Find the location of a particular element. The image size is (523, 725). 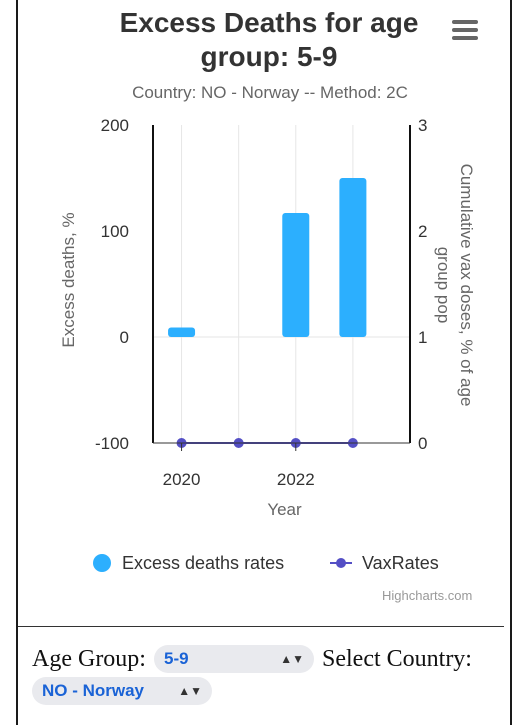

legend-label-excess: Excess deaths rates is located at coordinates (203, 563).